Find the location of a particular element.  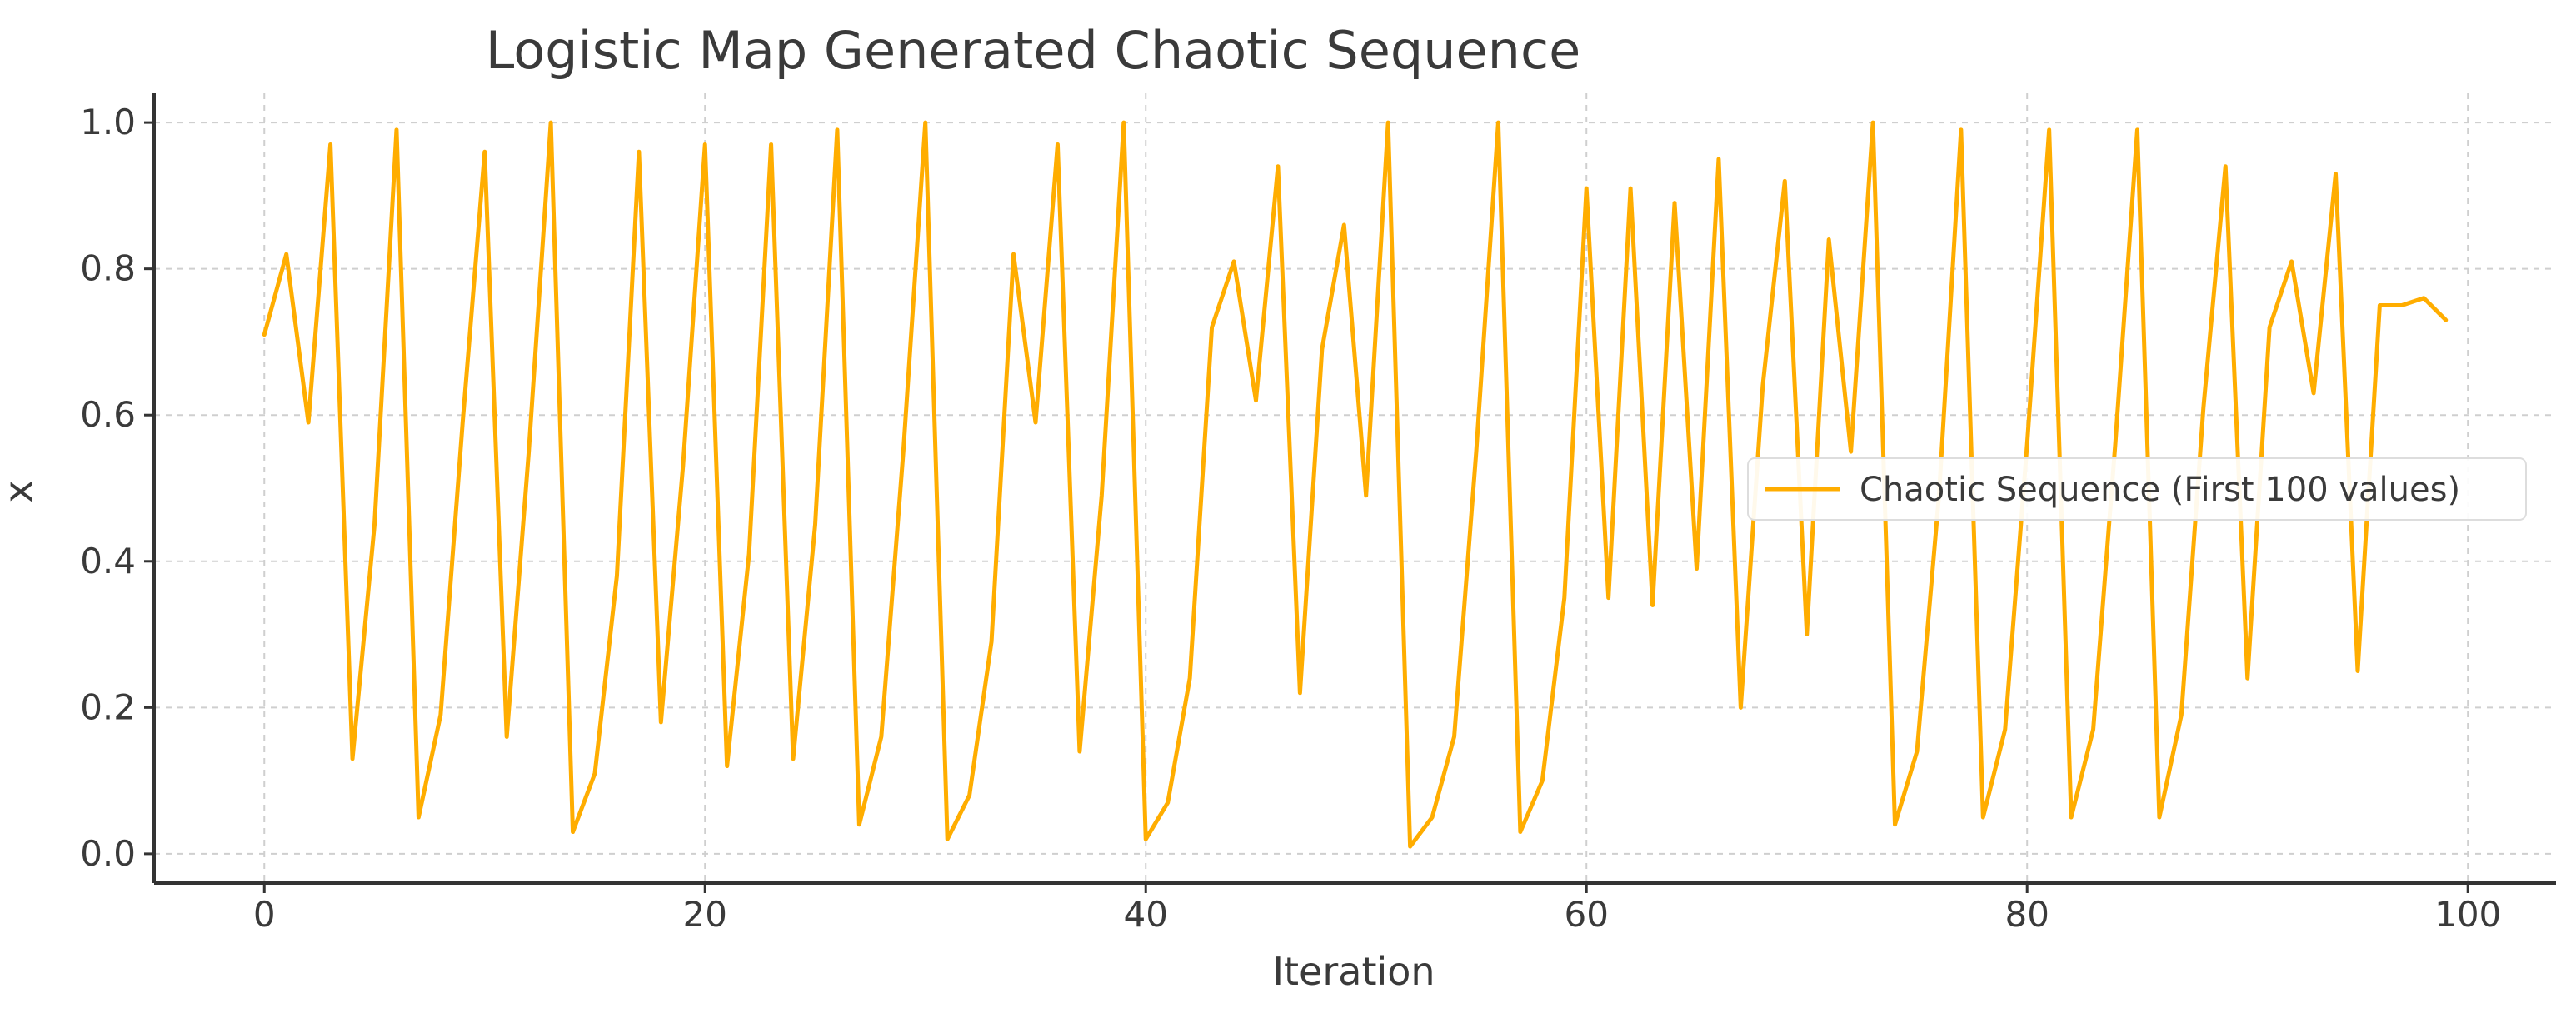

y-tick-label: 0.2 is located at coordinates (108, 706).